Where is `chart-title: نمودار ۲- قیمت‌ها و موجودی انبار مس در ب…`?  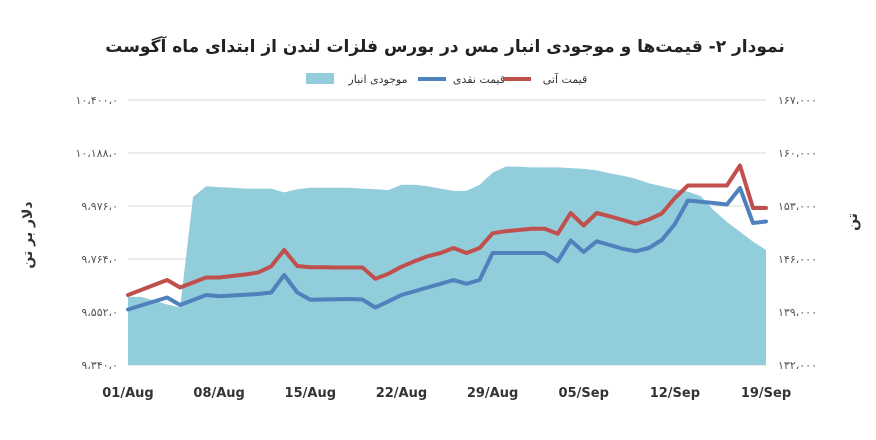
chart-title: نمودار ۲- قیمت‌ها و موجودی انبار مس در ب… is located at coordinates (445, 46).